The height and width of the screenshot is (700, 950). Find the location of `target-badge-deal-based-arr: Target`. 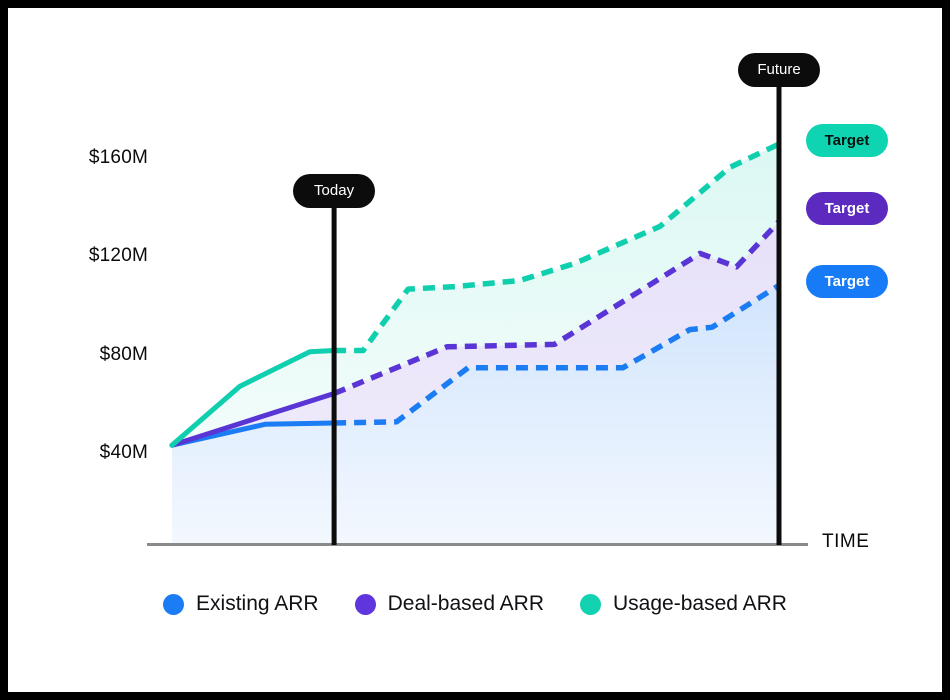

target-badge-deal-based-arr: Target is located at coordinates (847, 208).